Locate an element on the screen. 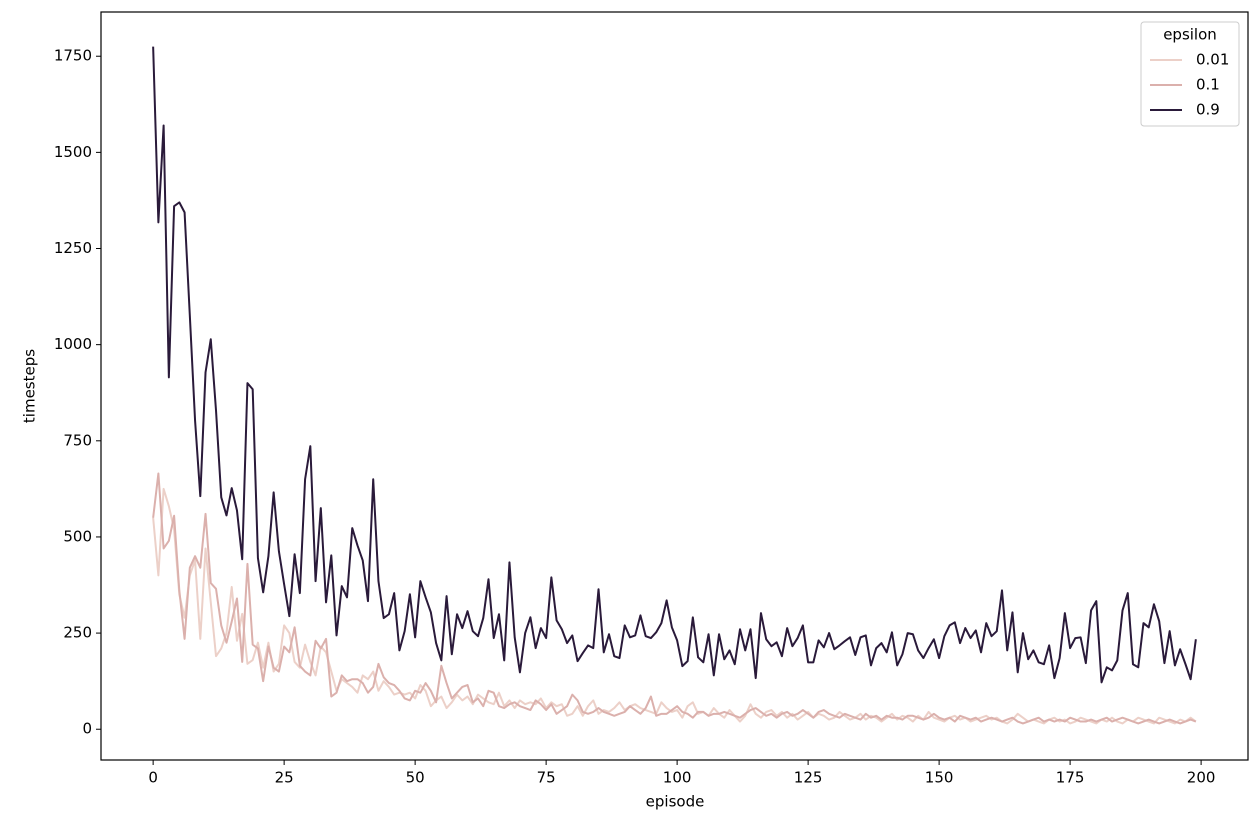 The image size is (1260, 817). y-axis-label: timesteps is located at coordinates (30, 386).